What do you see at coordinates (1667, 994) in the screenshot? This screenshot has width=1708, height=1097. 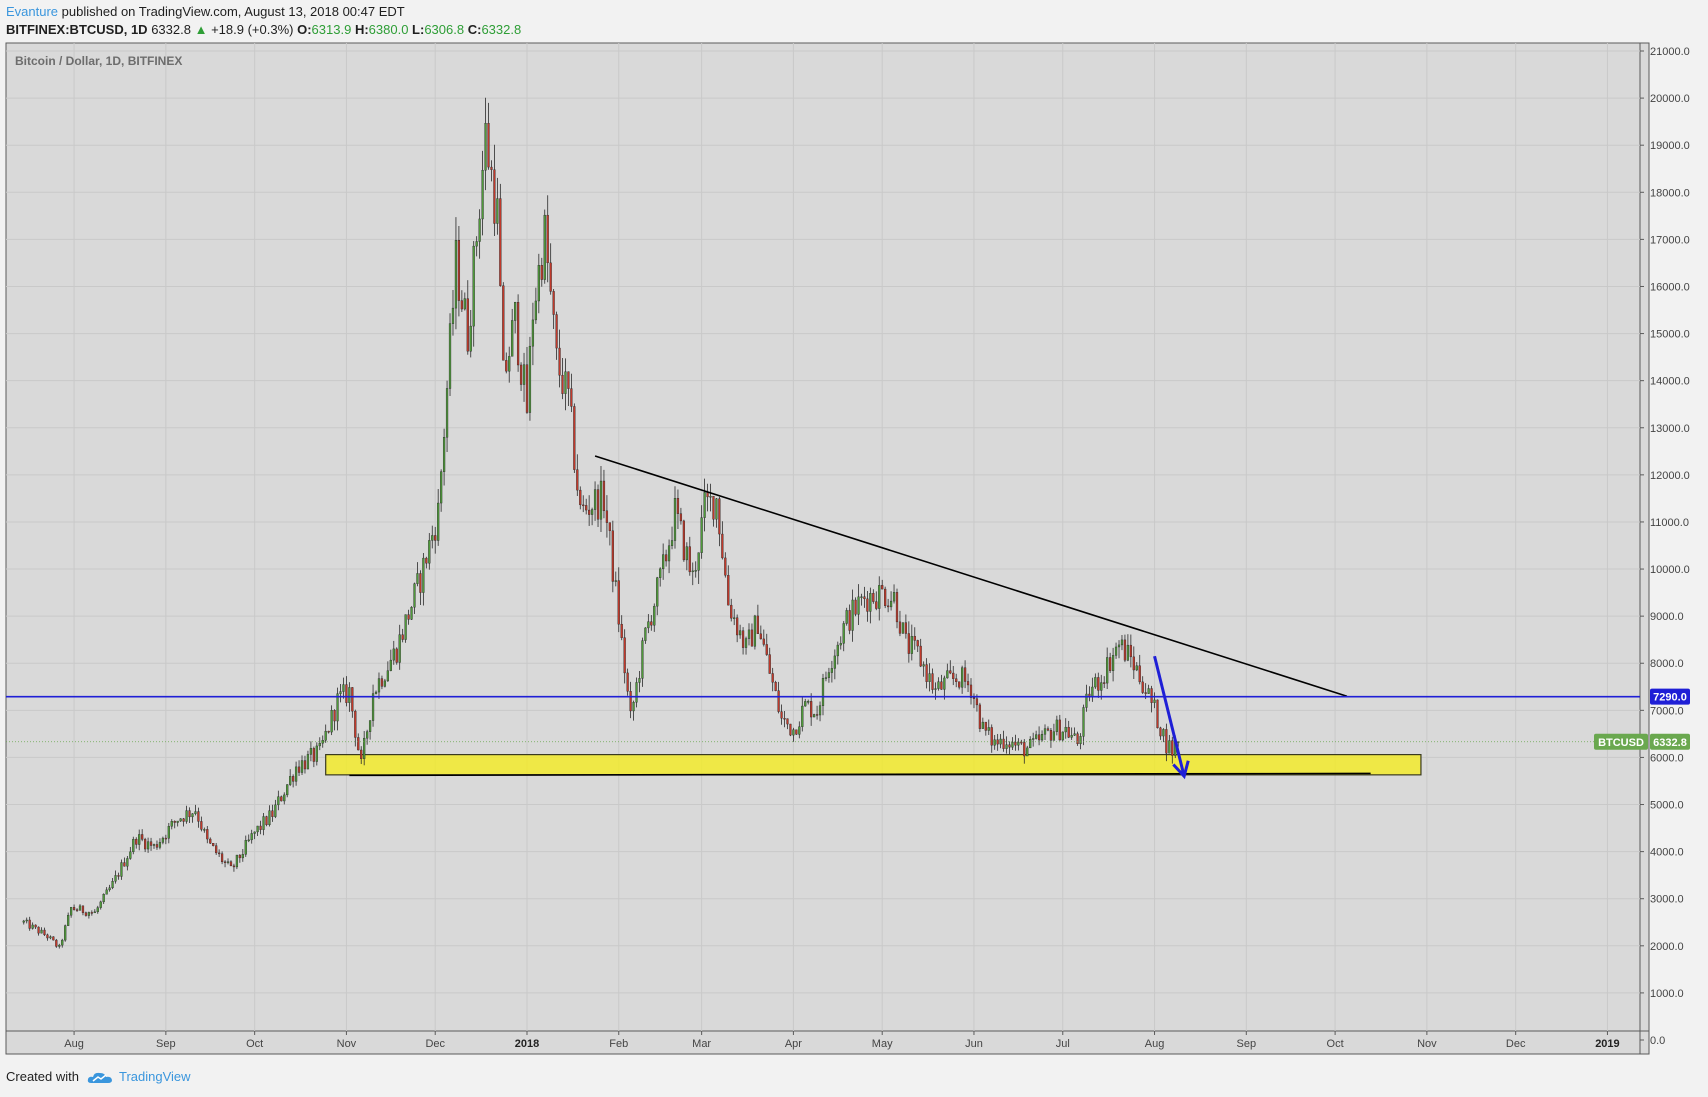 I see `y-tick-label: 1000.0` at bounding box center [1667, 994].